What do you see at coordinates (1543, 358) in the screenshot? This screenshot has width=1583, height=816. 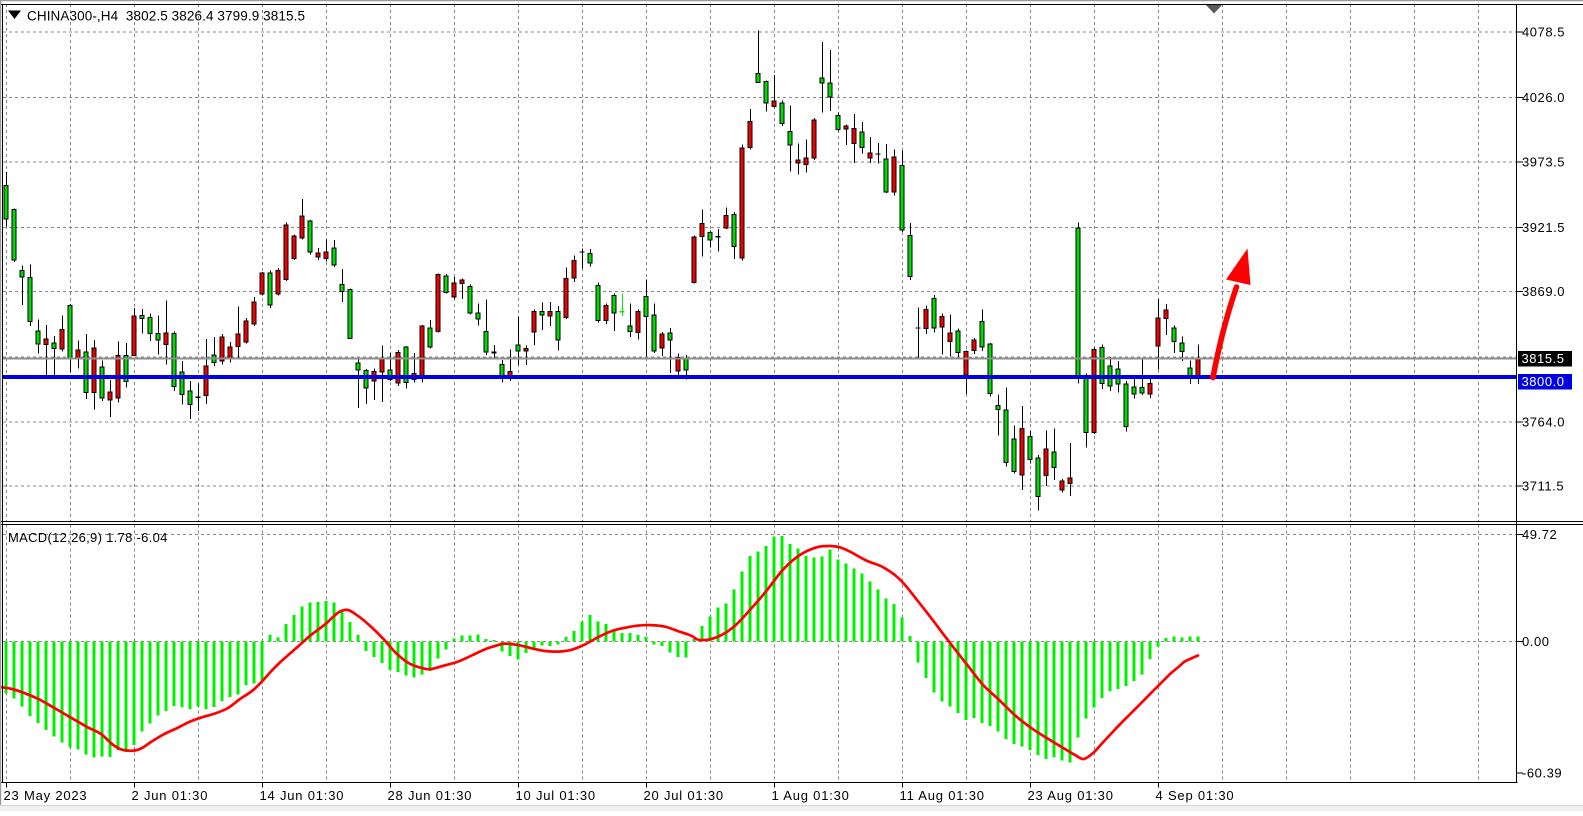 I see `svg-text: 3815.5` at bounding box center [1543, 358].